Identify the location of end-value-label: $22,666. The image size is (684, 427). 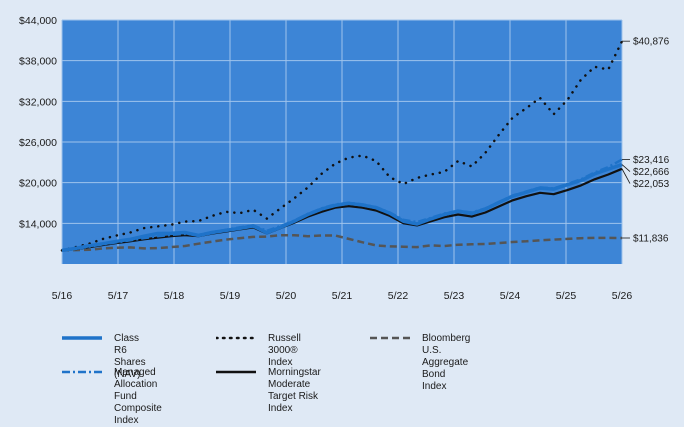
(651, 172).